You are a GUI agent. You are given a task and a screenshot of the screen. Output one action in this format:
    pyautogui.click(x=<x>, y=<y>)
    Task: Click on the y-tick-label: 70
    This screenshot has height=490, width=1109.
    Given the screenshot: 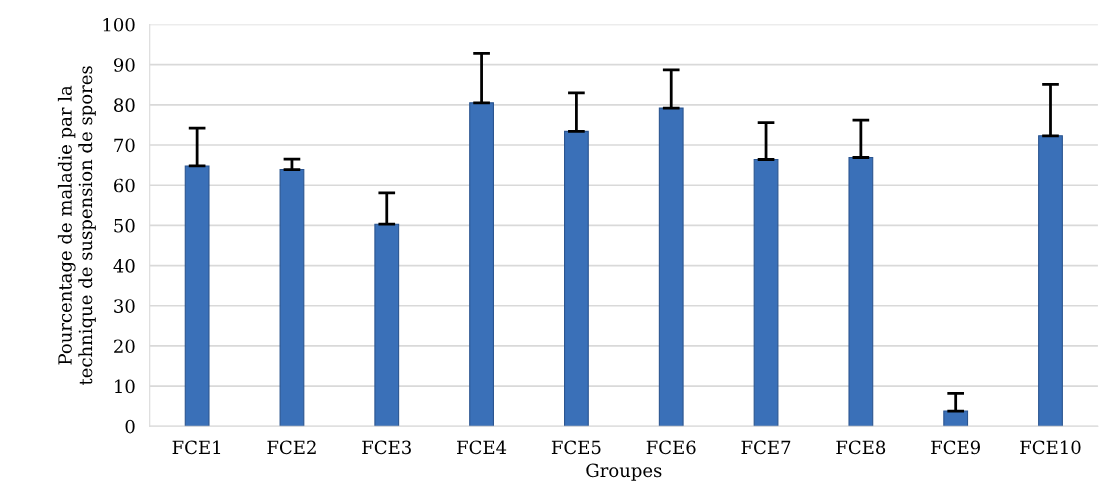 What is the action you would take?
    pyautogui.click(x=124, y=145)
    